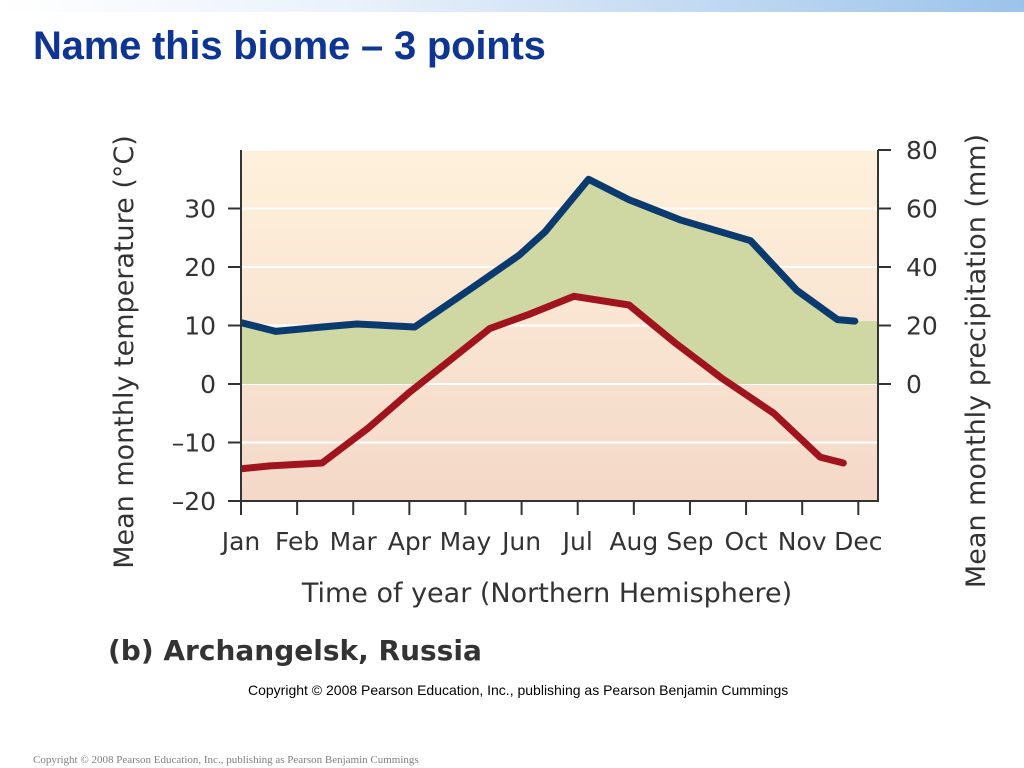 This screenshot has width=1024, height=768. Describe the element at coordinates (200, 267) in the screenshot. I see `left-tick-label: 20` at that location.